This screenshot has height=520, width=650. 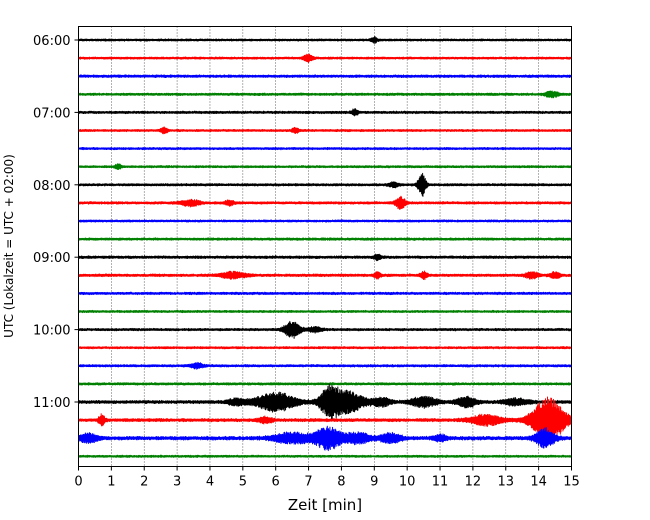 I want to click on x-tick-label: 7, so click(x=308, y=482).